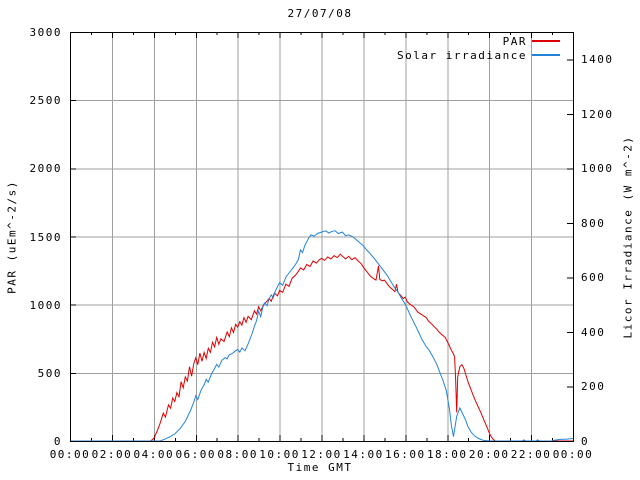  I want to click on y-left-tick-label: 1000, so click(45, 305).